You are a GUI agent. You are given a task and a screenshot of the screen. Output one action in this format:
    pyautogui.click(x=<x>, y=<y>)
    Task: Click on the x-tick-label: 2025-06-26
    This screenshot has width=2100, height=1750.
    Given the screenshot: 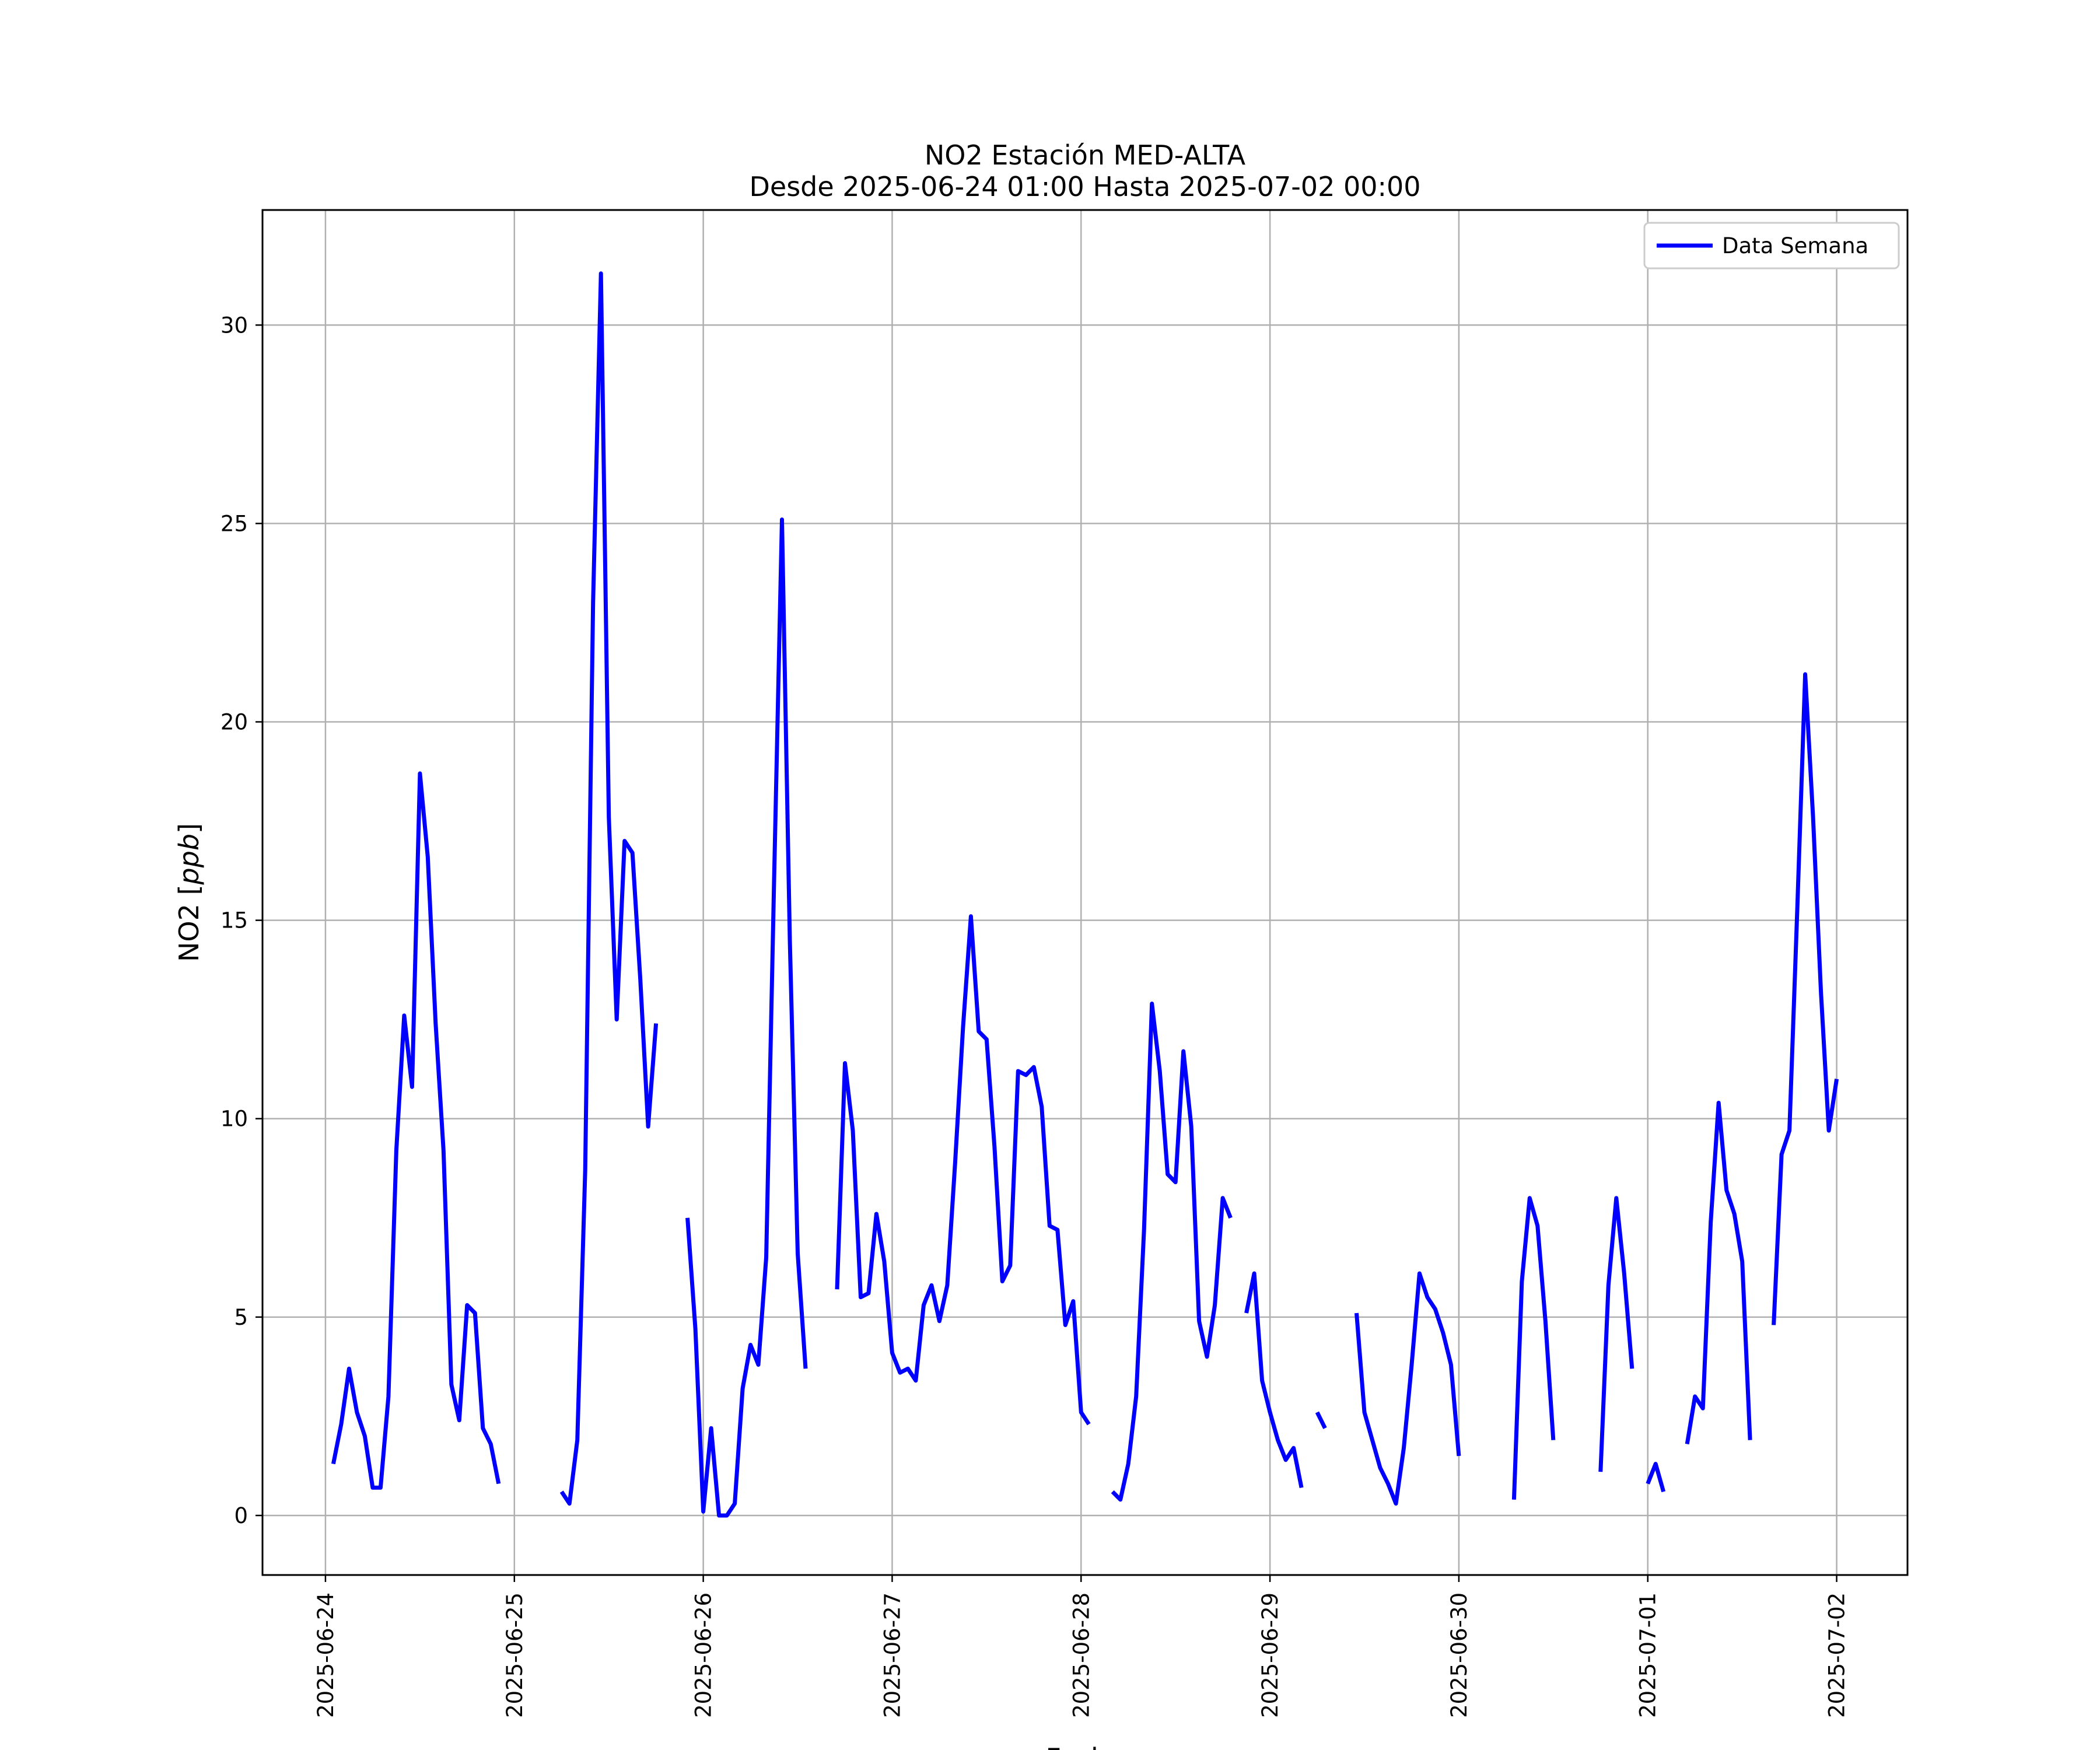 What is the action you would take?
    pyautogui.click(x=703, y=1655)
    